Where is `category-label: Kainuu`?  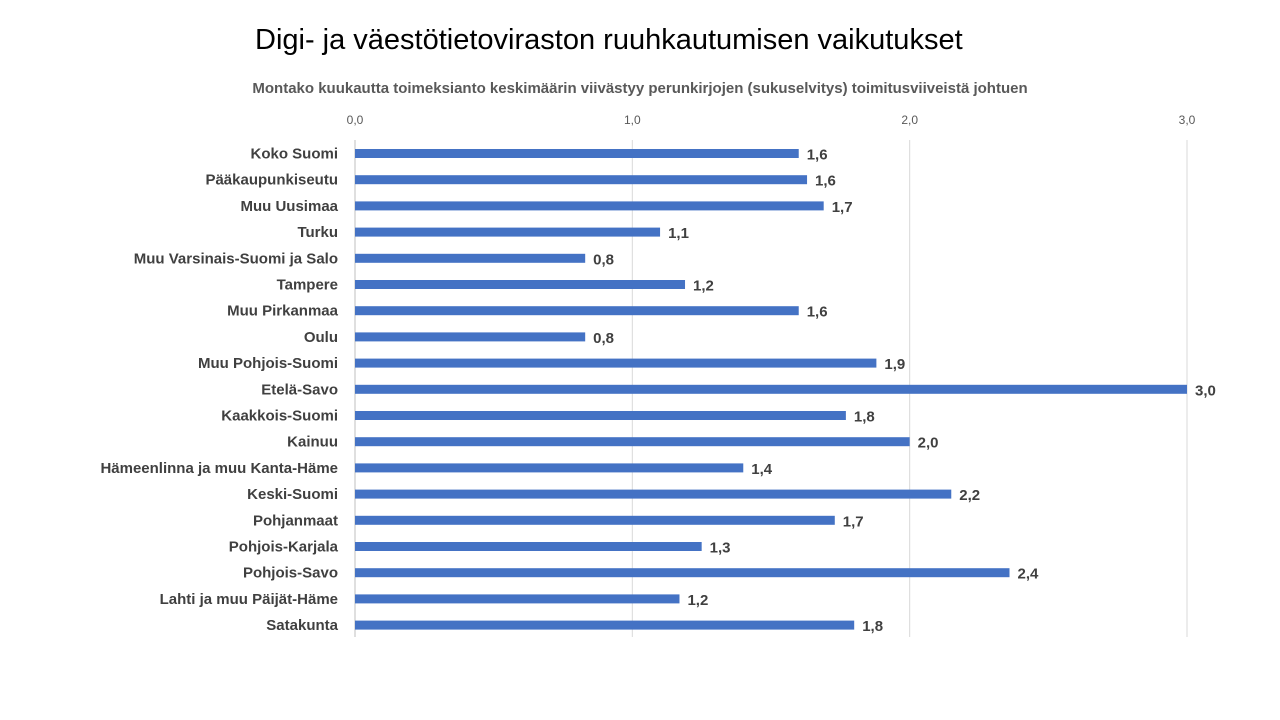 category-label: Kainuu is located at coordinates (312, 442).